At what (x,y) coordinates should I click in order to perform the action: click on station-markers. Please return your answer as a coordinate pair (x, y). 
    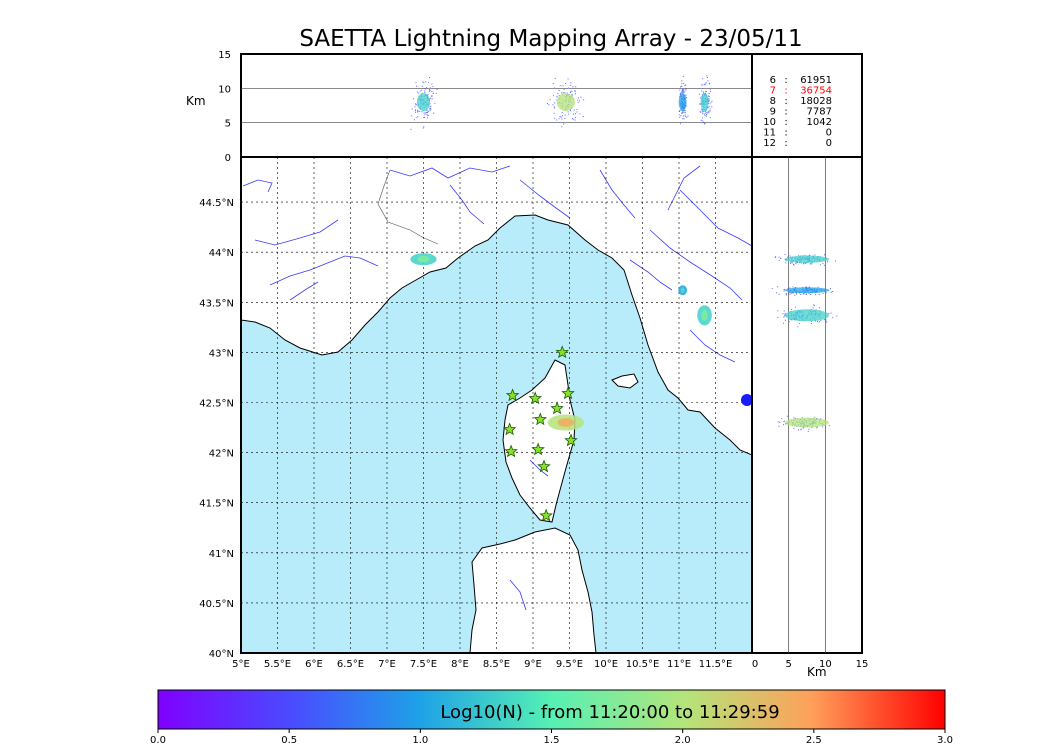
    Looking at the image, I should click on (540, 433).